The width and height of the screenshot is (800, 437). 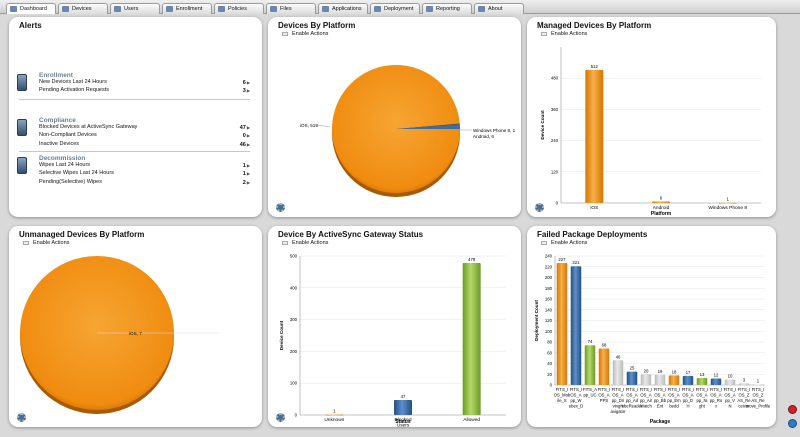 I want to click on data-label: 478, so click(x=472, y=259).